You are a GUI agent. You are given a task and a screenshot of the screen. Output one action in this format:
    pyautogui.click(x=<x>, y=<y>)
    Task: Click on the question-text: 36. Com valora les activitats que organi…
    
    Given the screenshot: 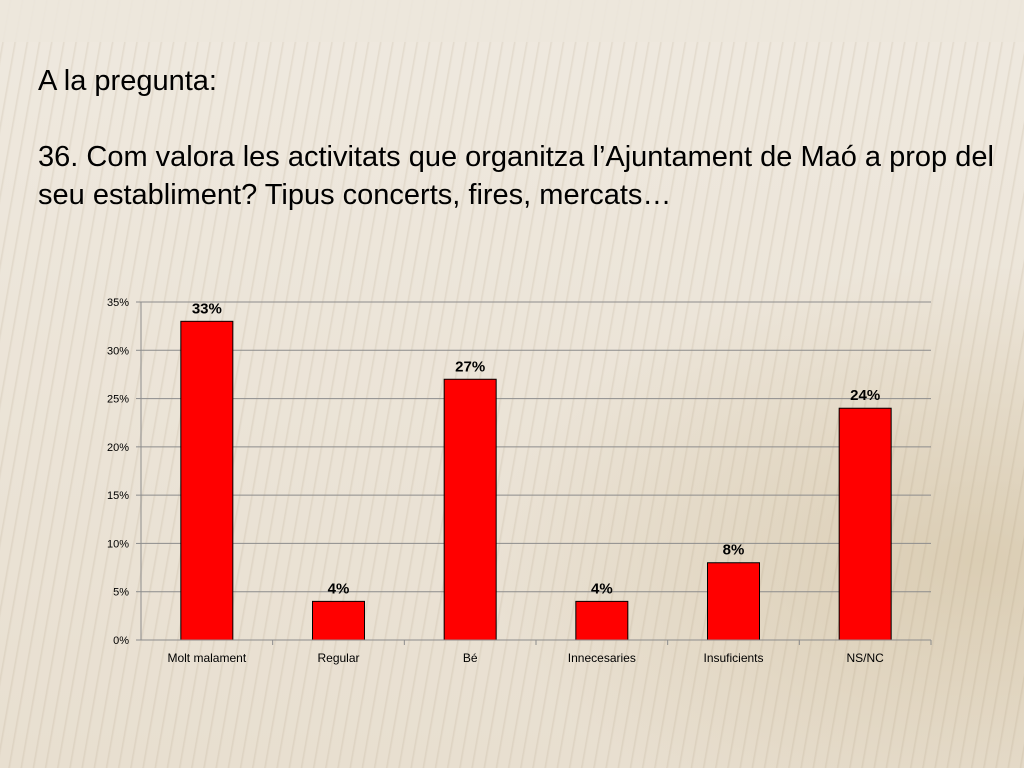 What is the action you would take?
    pyautogui.click(x=516, y=176)
    